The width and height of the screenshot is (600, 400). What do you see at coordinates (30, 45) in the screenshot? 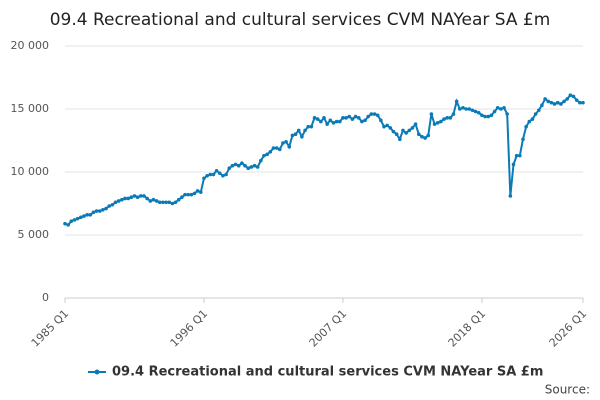
I see `y-tick-label: 20 000` at bounding box center [30, 45].